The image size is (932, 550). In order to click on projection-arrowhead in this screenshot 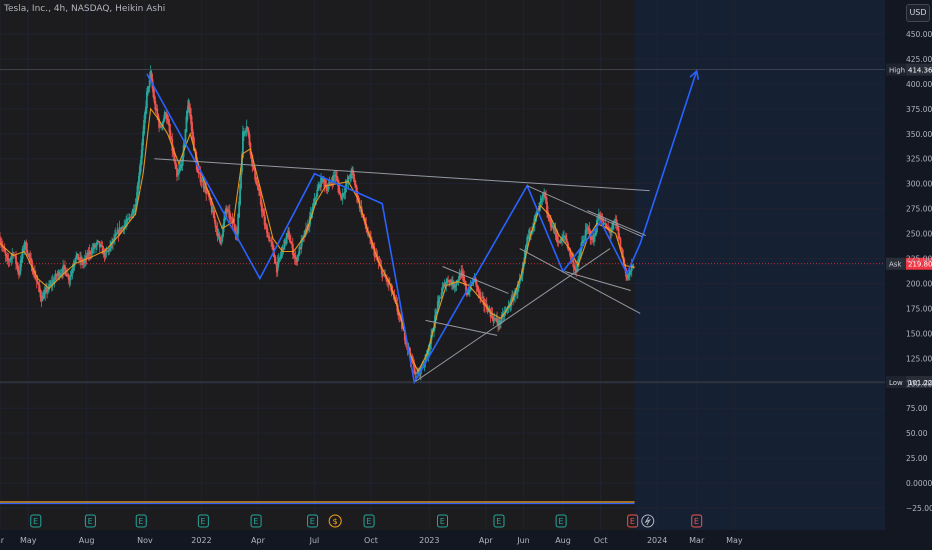, I will do `click(694, 74)`.